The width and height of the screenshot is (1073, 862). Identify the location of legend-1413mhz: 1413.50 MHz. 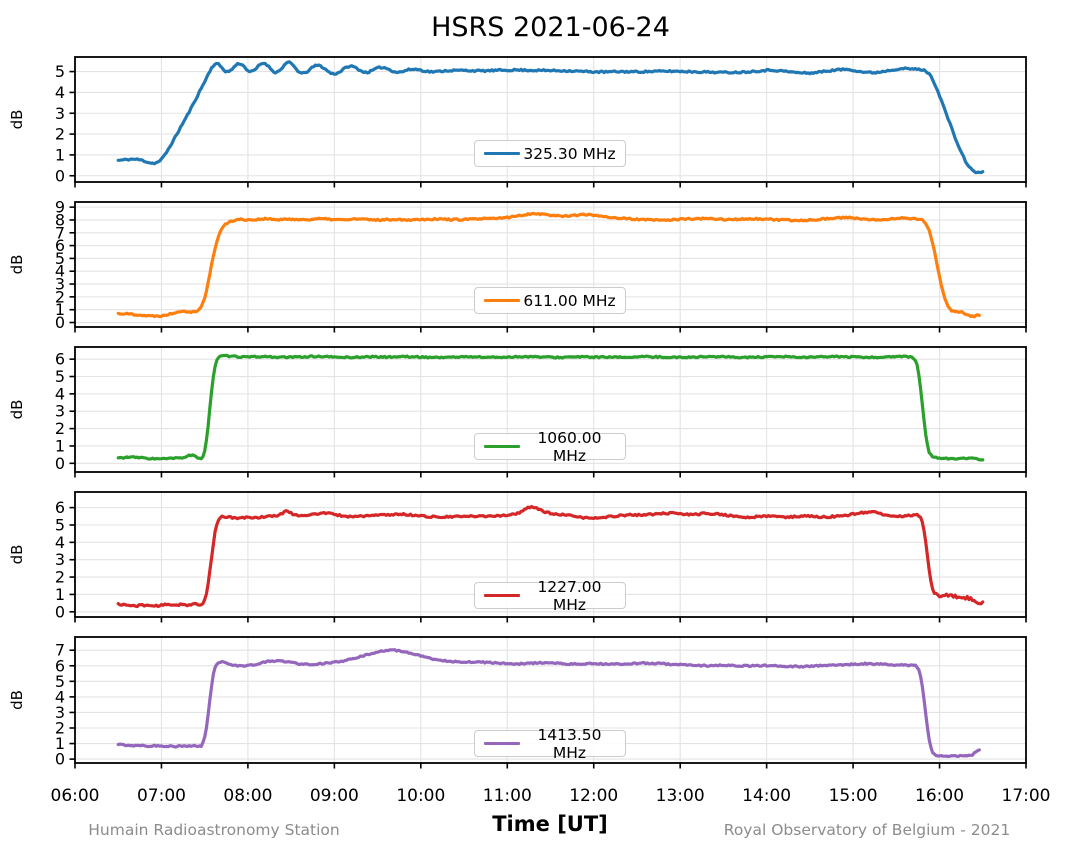
(550, 744).